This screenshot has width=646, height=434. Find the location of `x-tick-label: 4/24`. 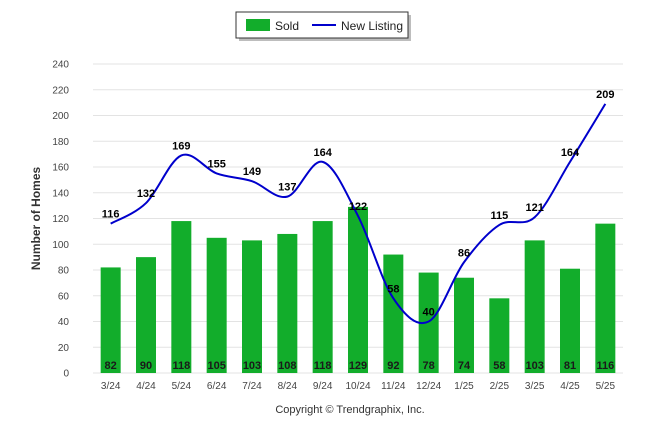

x-tick-label: 4/24 is located at coordinates (146, 386).